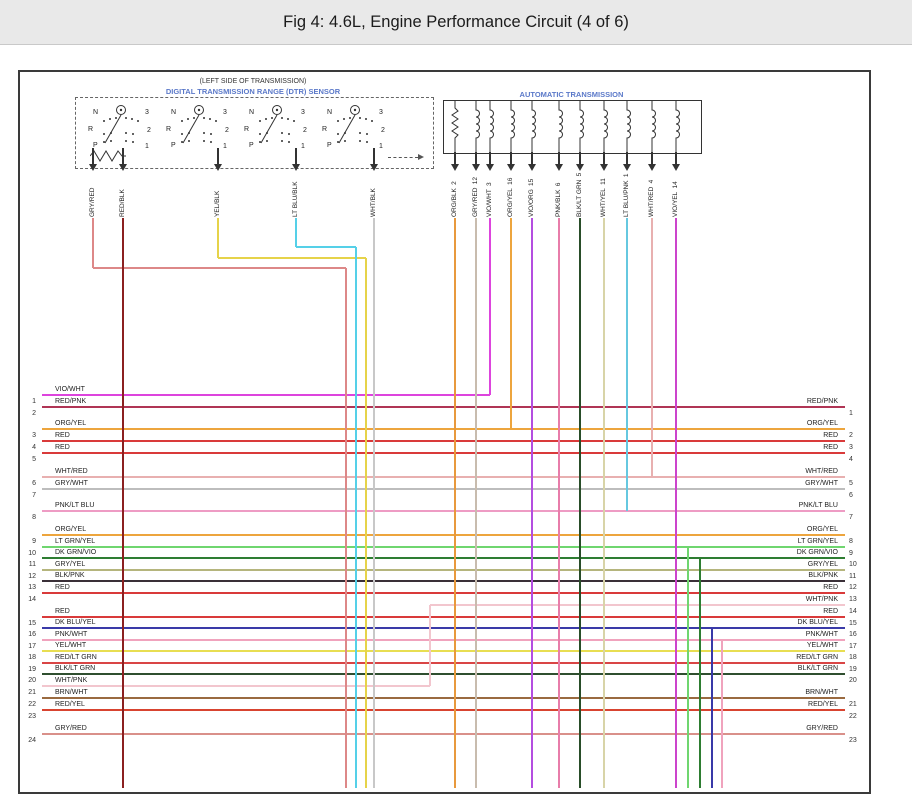  Describe the element at coordinates (823, 704) in the screenshot. I see `wire-label-right: RED/YEL` at that location.